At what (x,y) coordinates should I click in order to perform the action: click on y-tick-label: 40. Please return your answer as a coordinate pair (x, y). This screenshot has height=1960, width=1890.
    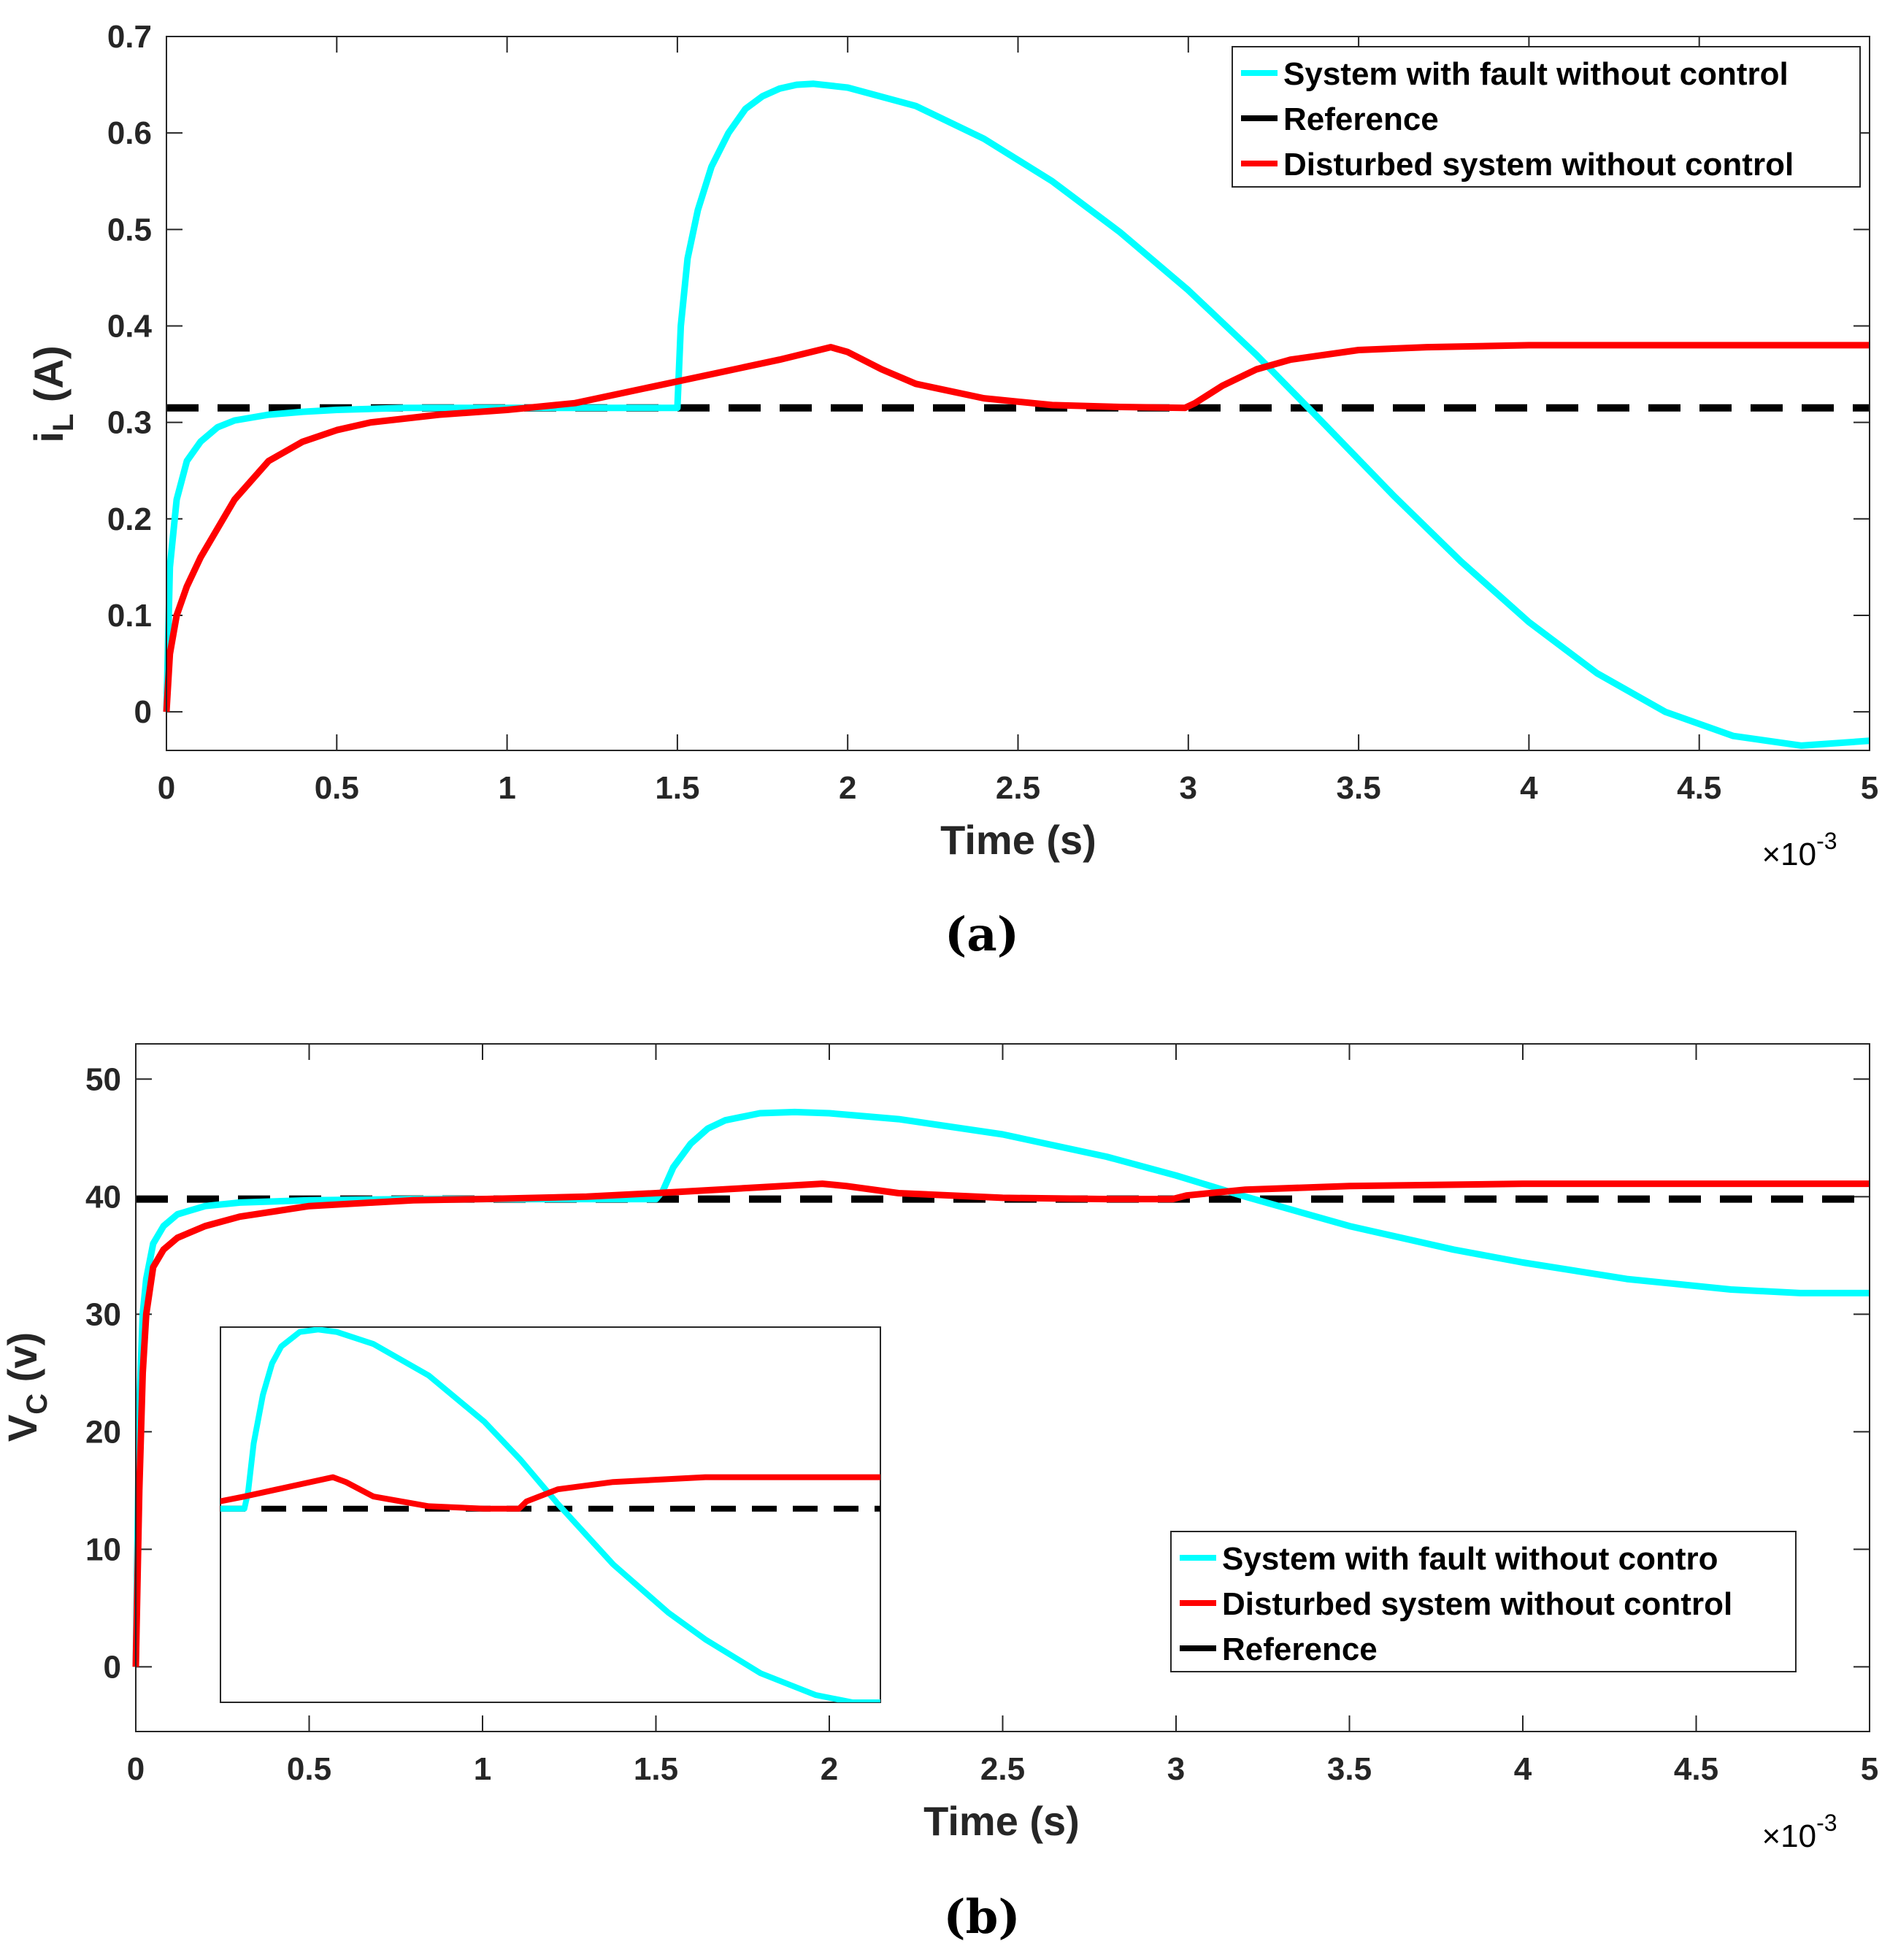
    Looking at the image, I should click on (103, 1197).